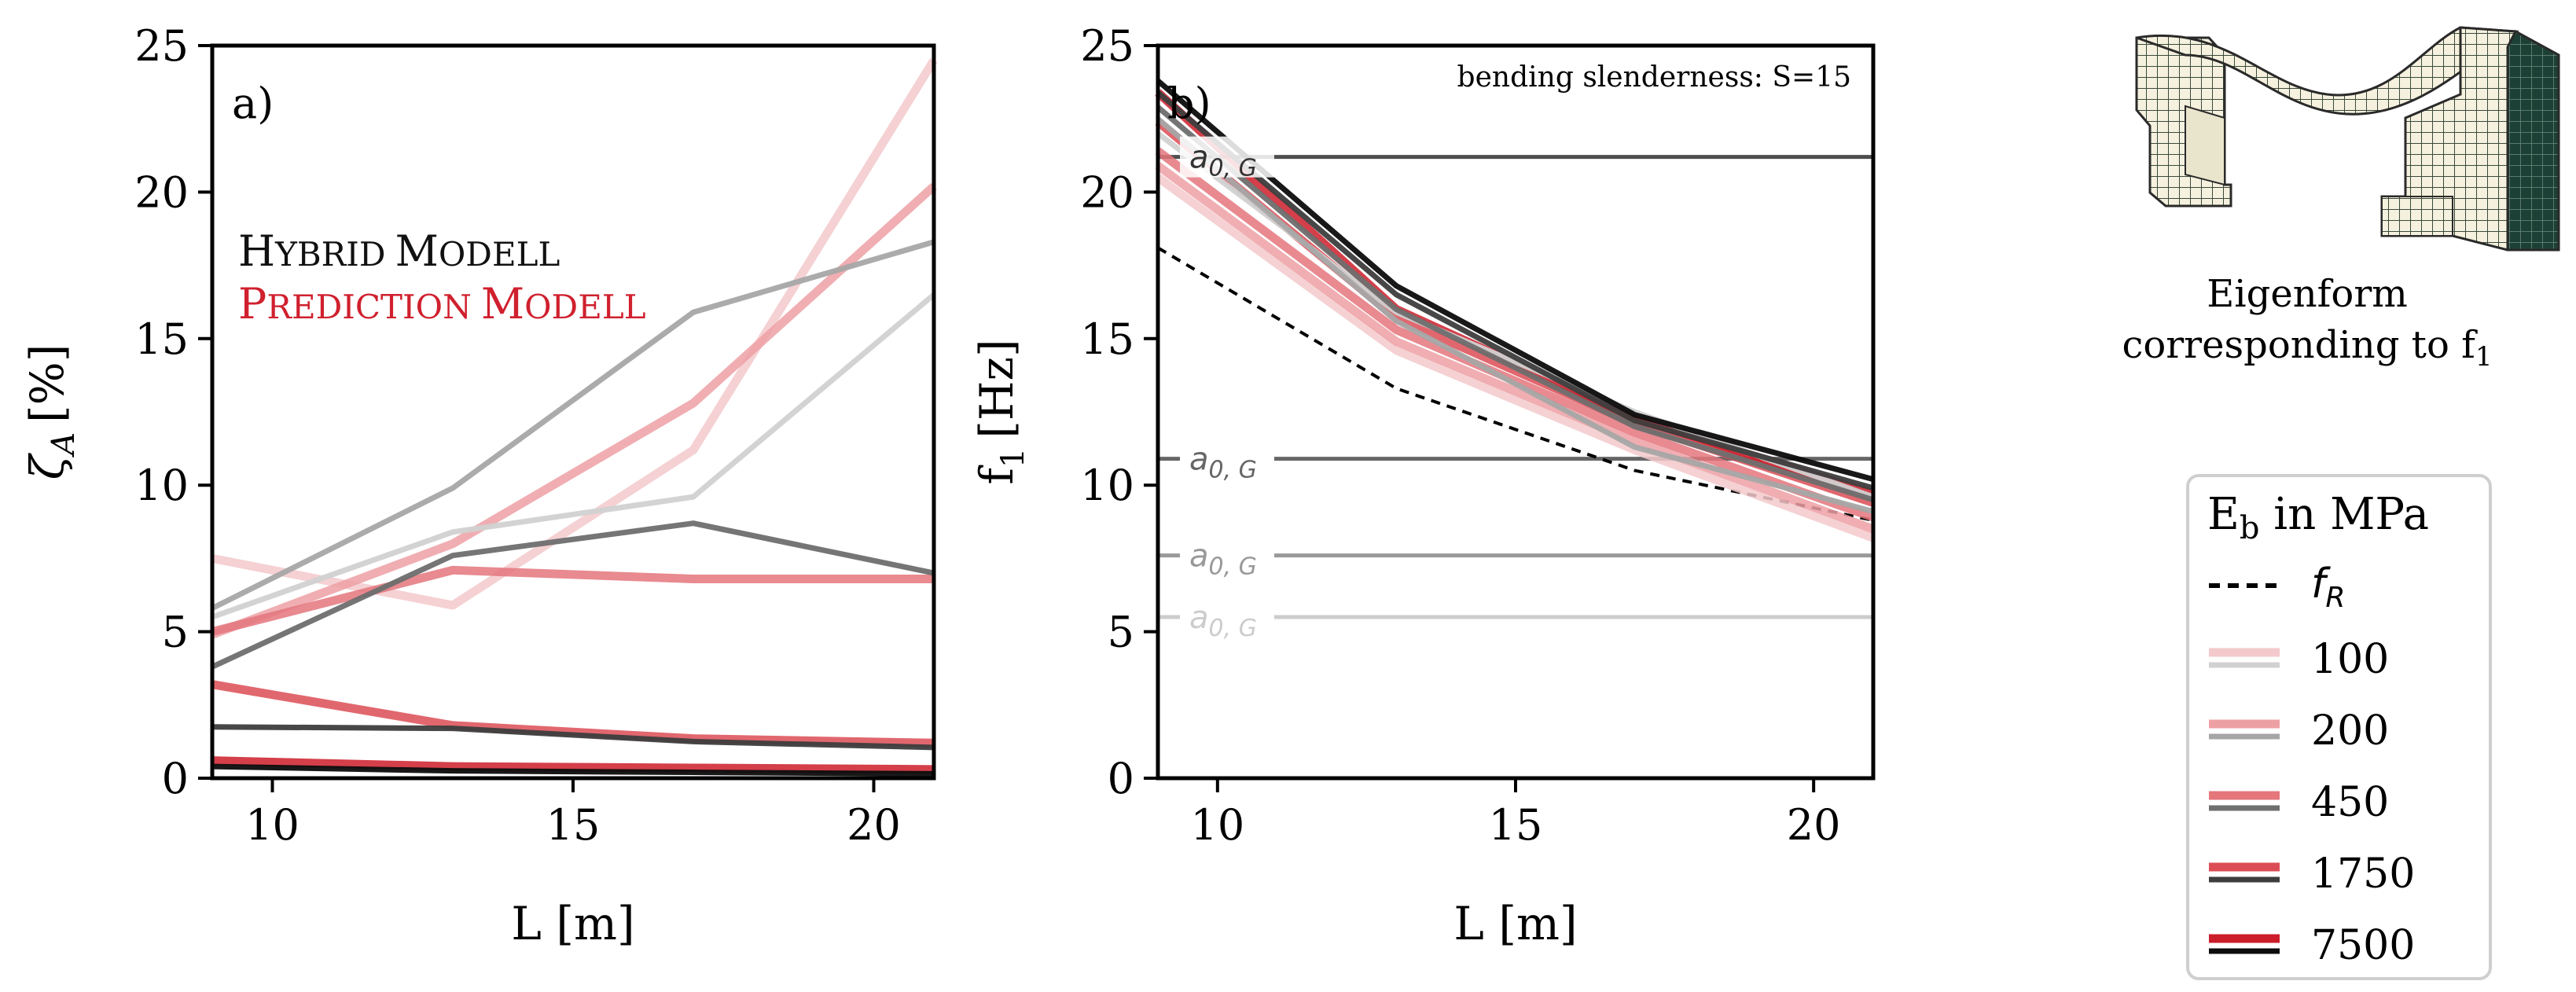 The height and width of the screenshot is (992, 2576). Describe the element at coordinates (1189, 104) in the screenshot. I see `panel-b-label: b)` at that location.